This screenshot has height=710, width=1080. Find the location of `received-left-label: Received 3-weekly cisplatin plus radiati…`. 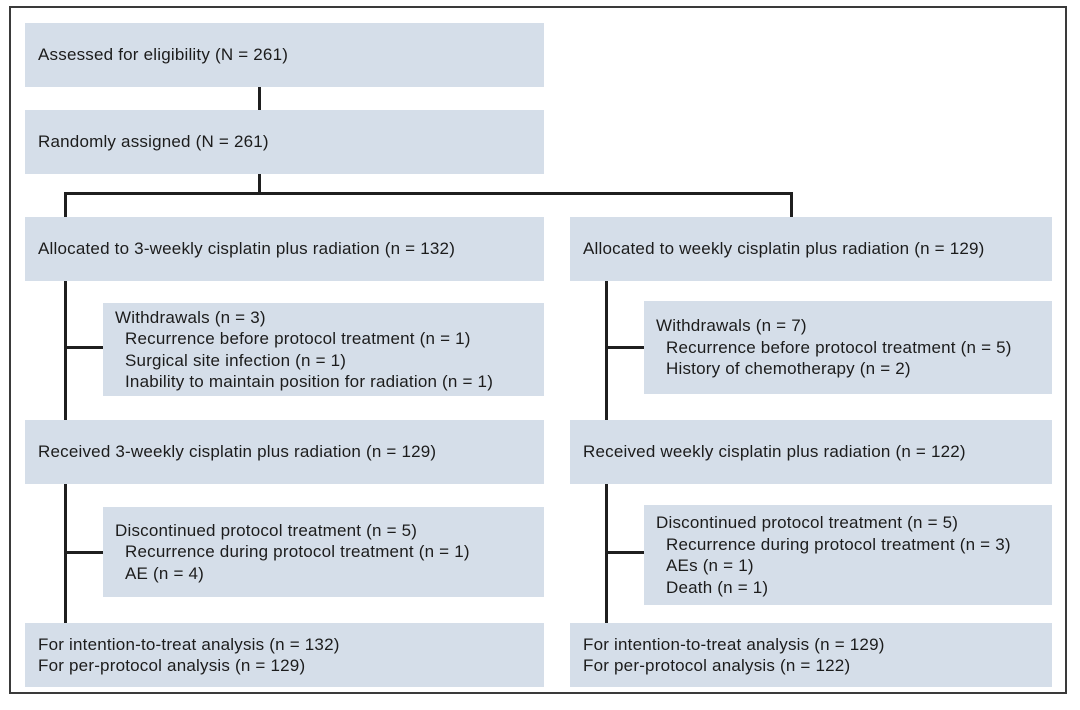

received-left-label: Received 3-weekly cisplatin plus radiati… is located at coordinates (237, 452).